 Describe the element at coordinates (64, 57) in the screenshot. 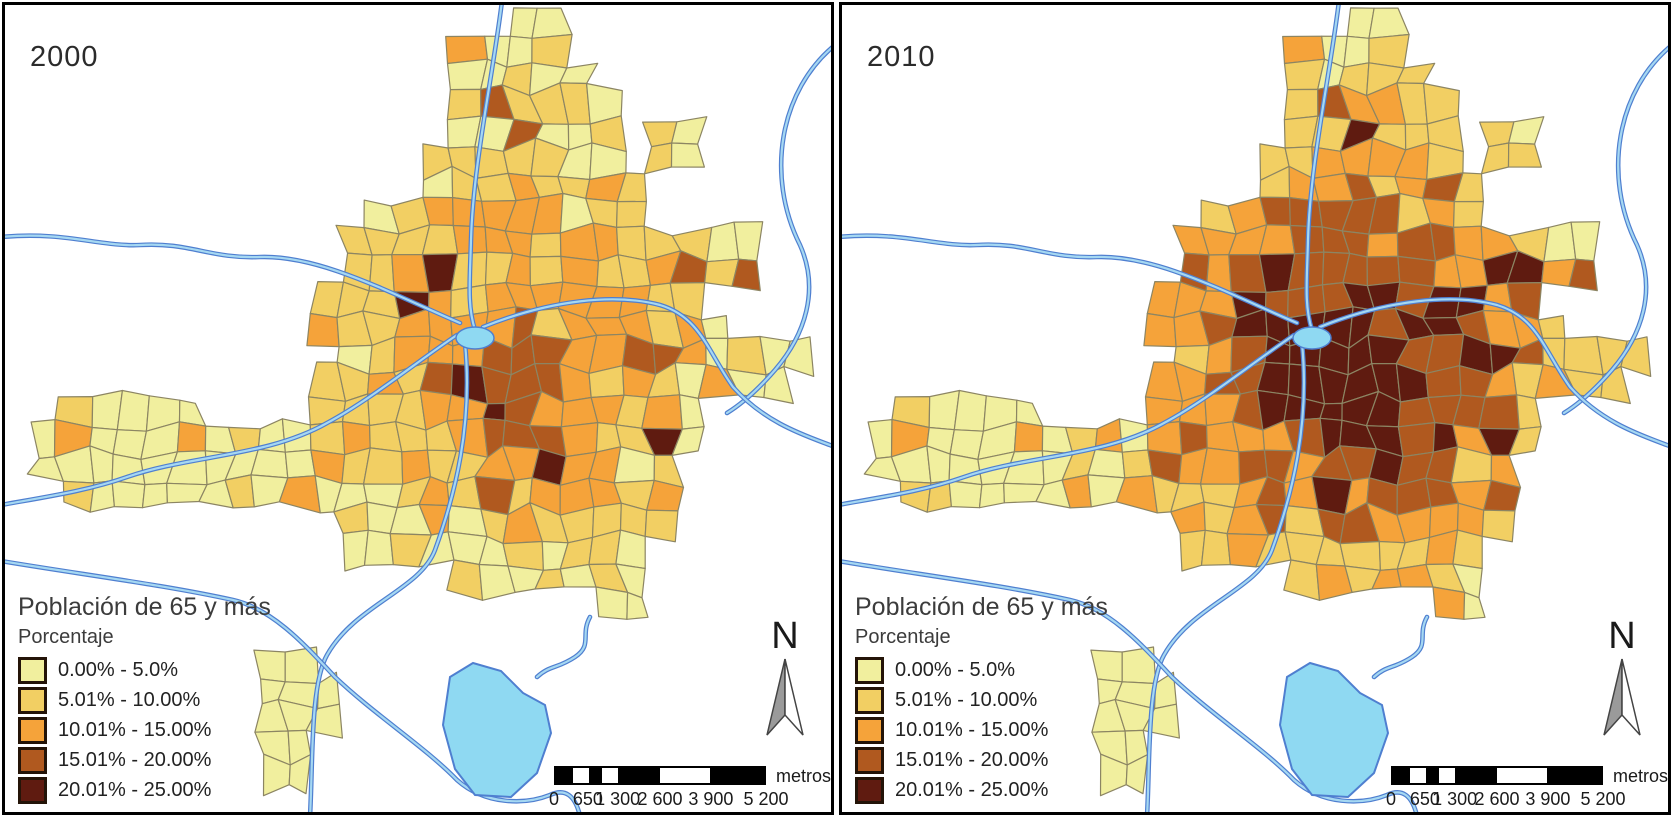

I see `year-label: 2000` at that location.